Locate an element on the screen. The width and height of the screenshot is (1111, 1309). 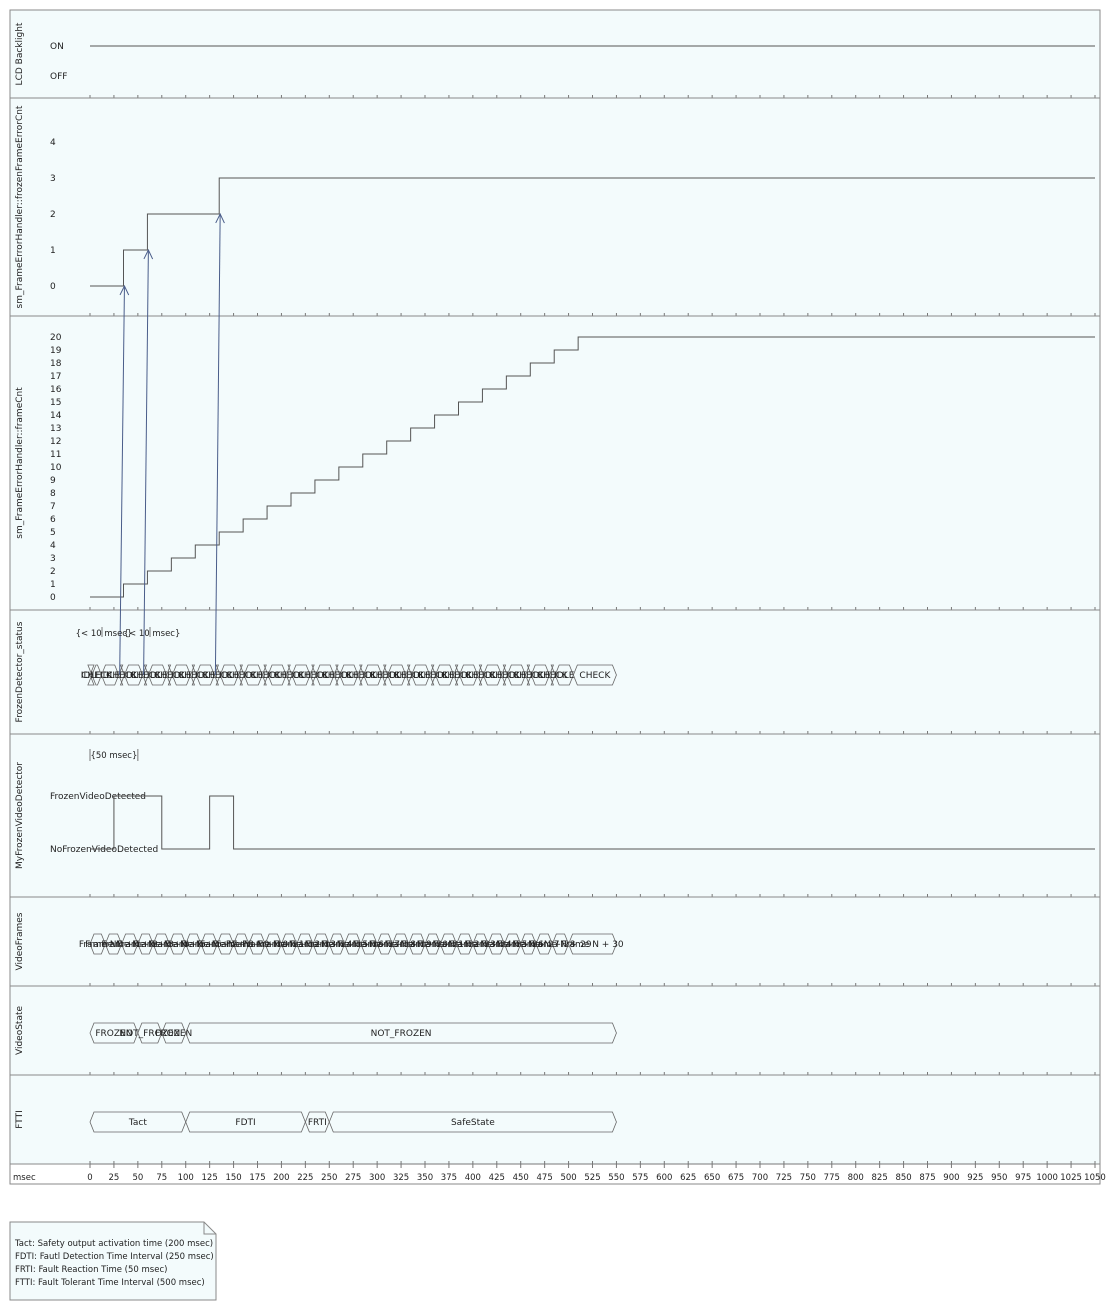
state-label: Frame N + 11 is located at coordinates (273, 945).